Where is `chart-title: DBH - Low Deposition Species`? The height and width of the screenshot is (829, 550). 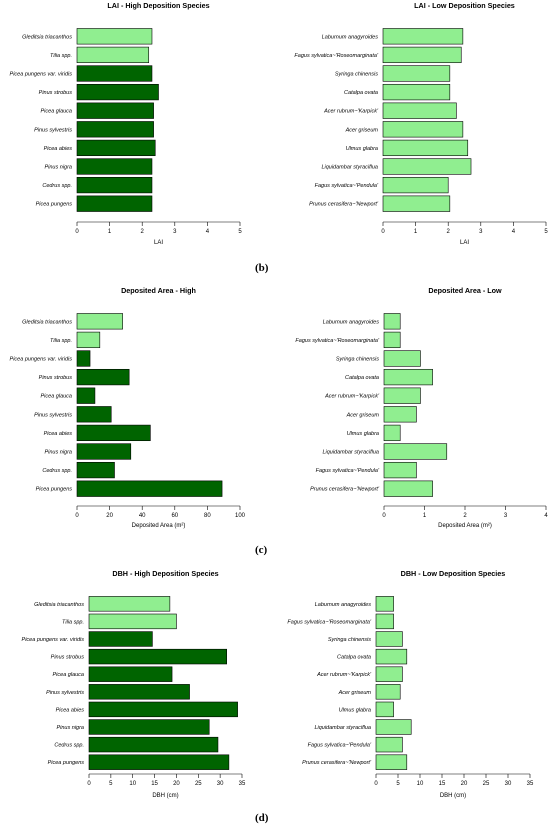 chart-title: DBH - Low Deposition Species is located at coordinates (453, 573).